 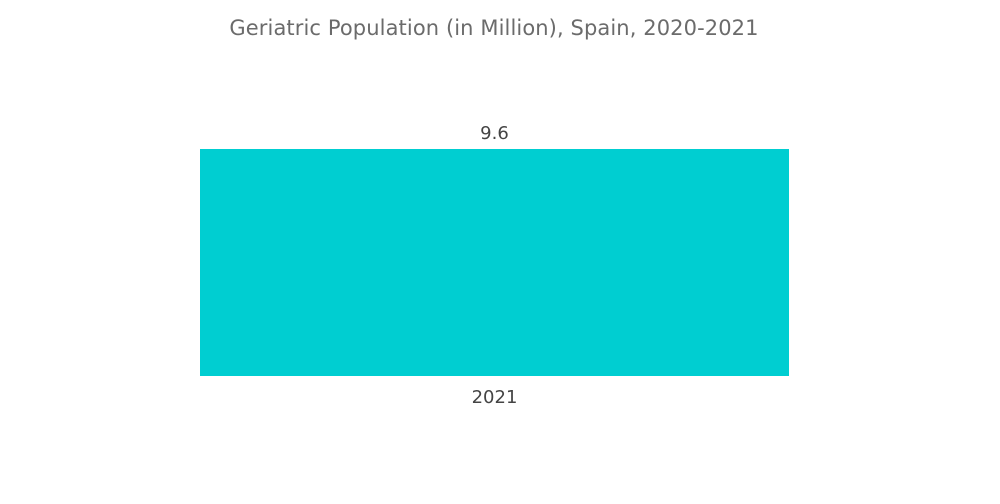 What do you see at coordinates (495, 265) in the screenshot?
I see `labels-layer: 9.6 2021` at bounding box center [495, 265].